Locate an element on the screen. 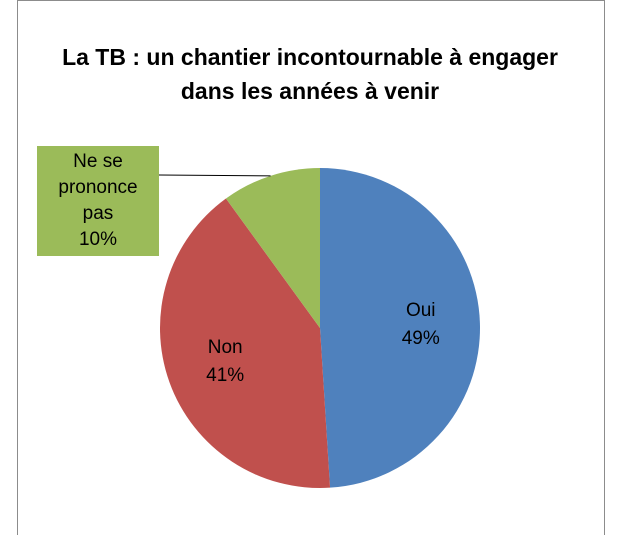 The image size is (621, 535). pie-slice is located at coordinates (272, 248).